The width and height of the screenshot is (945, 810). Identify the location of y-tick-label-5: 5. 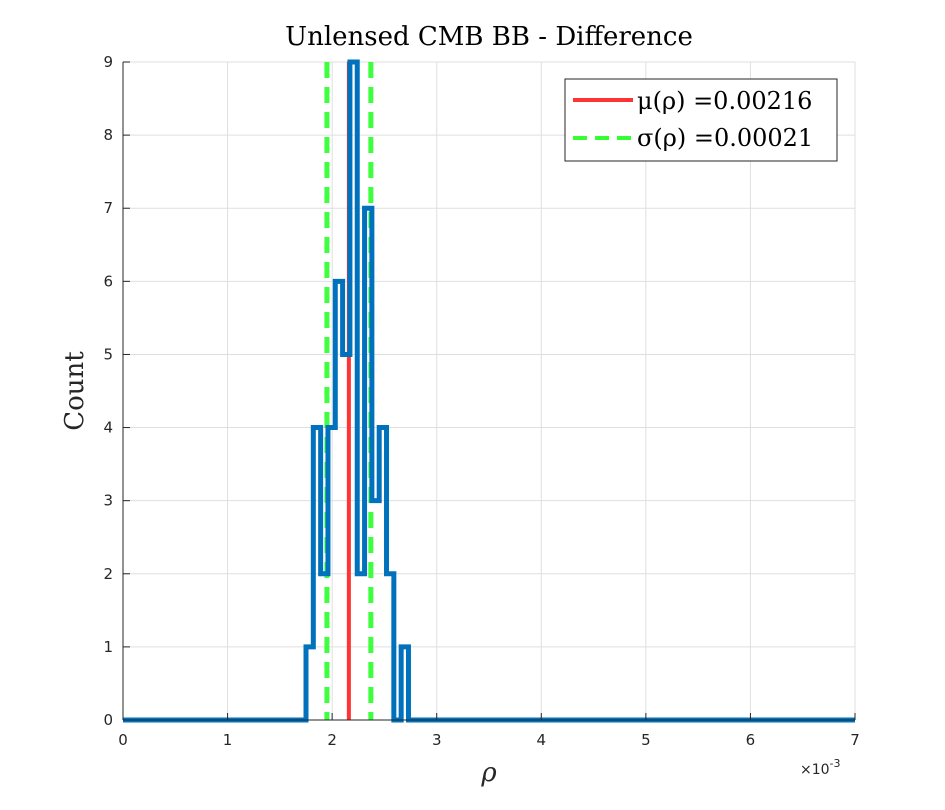
(108, 354).